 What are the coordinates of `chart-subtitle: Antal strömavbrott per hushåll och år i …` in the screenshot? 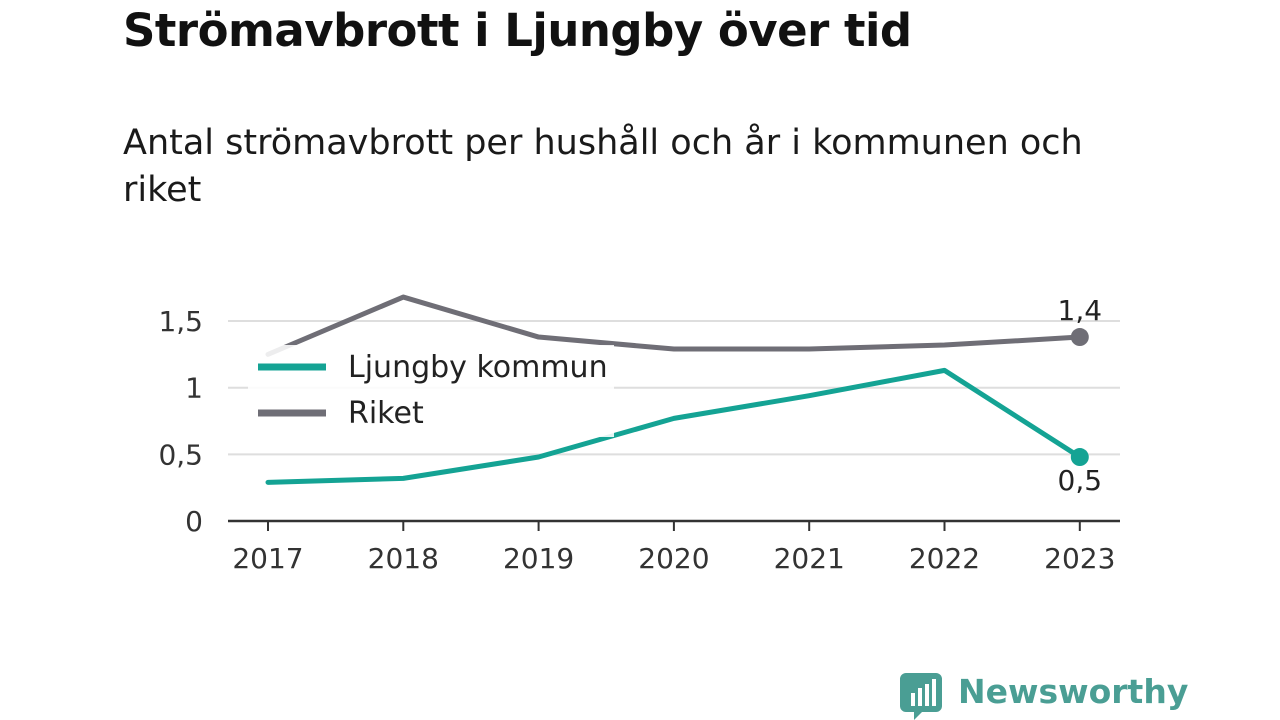 It's located at (603, 166).